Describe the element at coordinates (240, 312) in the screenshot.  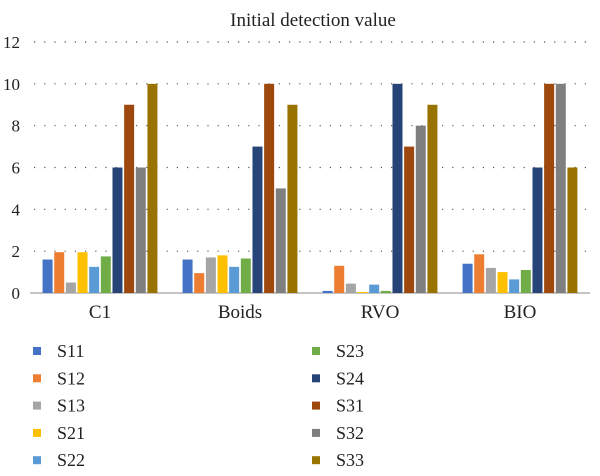
I see `x-category-label: Boids` at that location.